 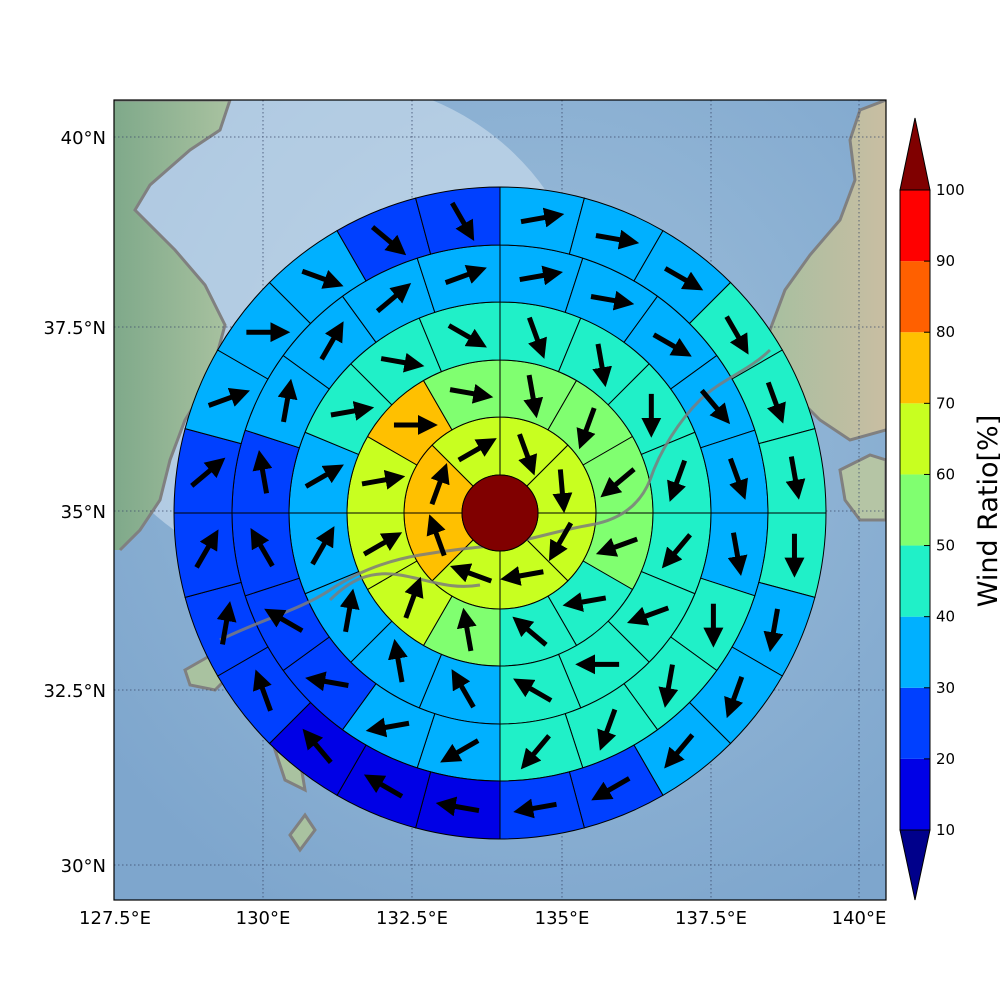 I want to click on colorbar-tick-label: 30, so click(x=945, y=688).